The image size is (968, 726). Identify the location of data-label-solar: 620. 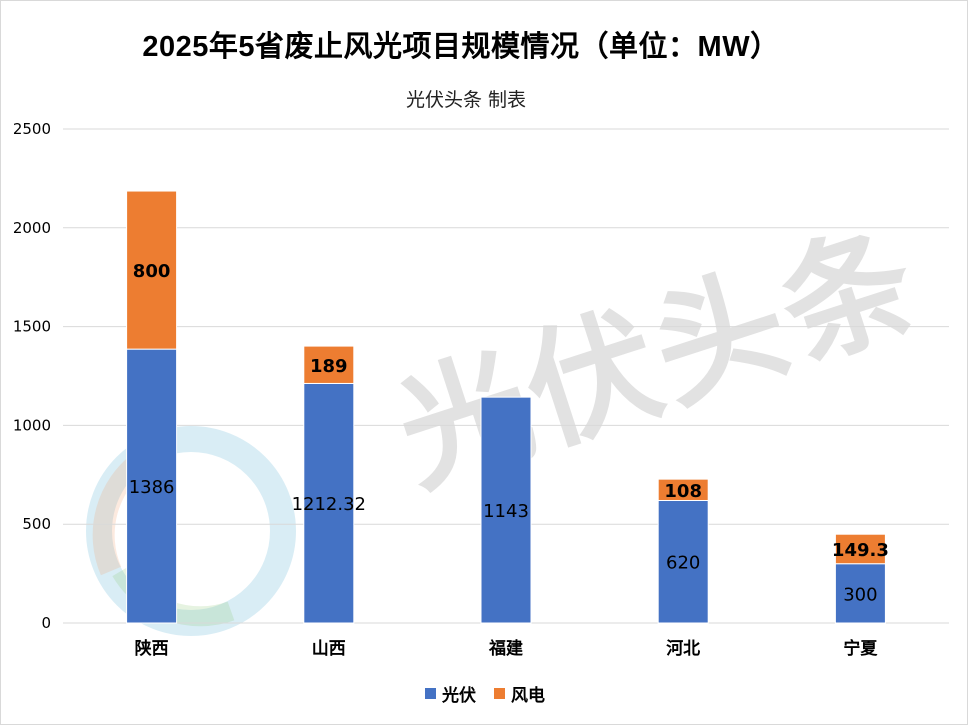
(683, 563).